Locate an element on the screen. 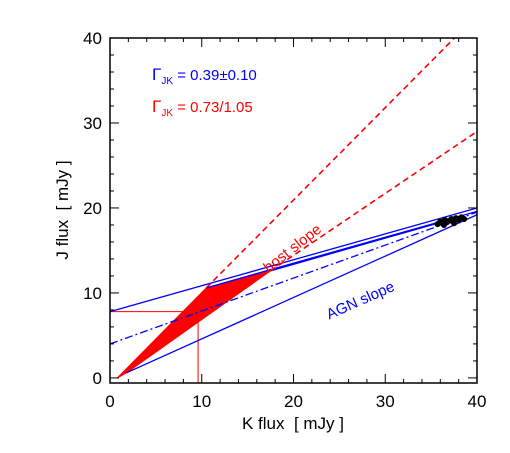 Image resolution: width=510 pixels, height=453 pixels. legend-host: ΓJK = 0.73/1.05 is located at coordinates (202, 108).